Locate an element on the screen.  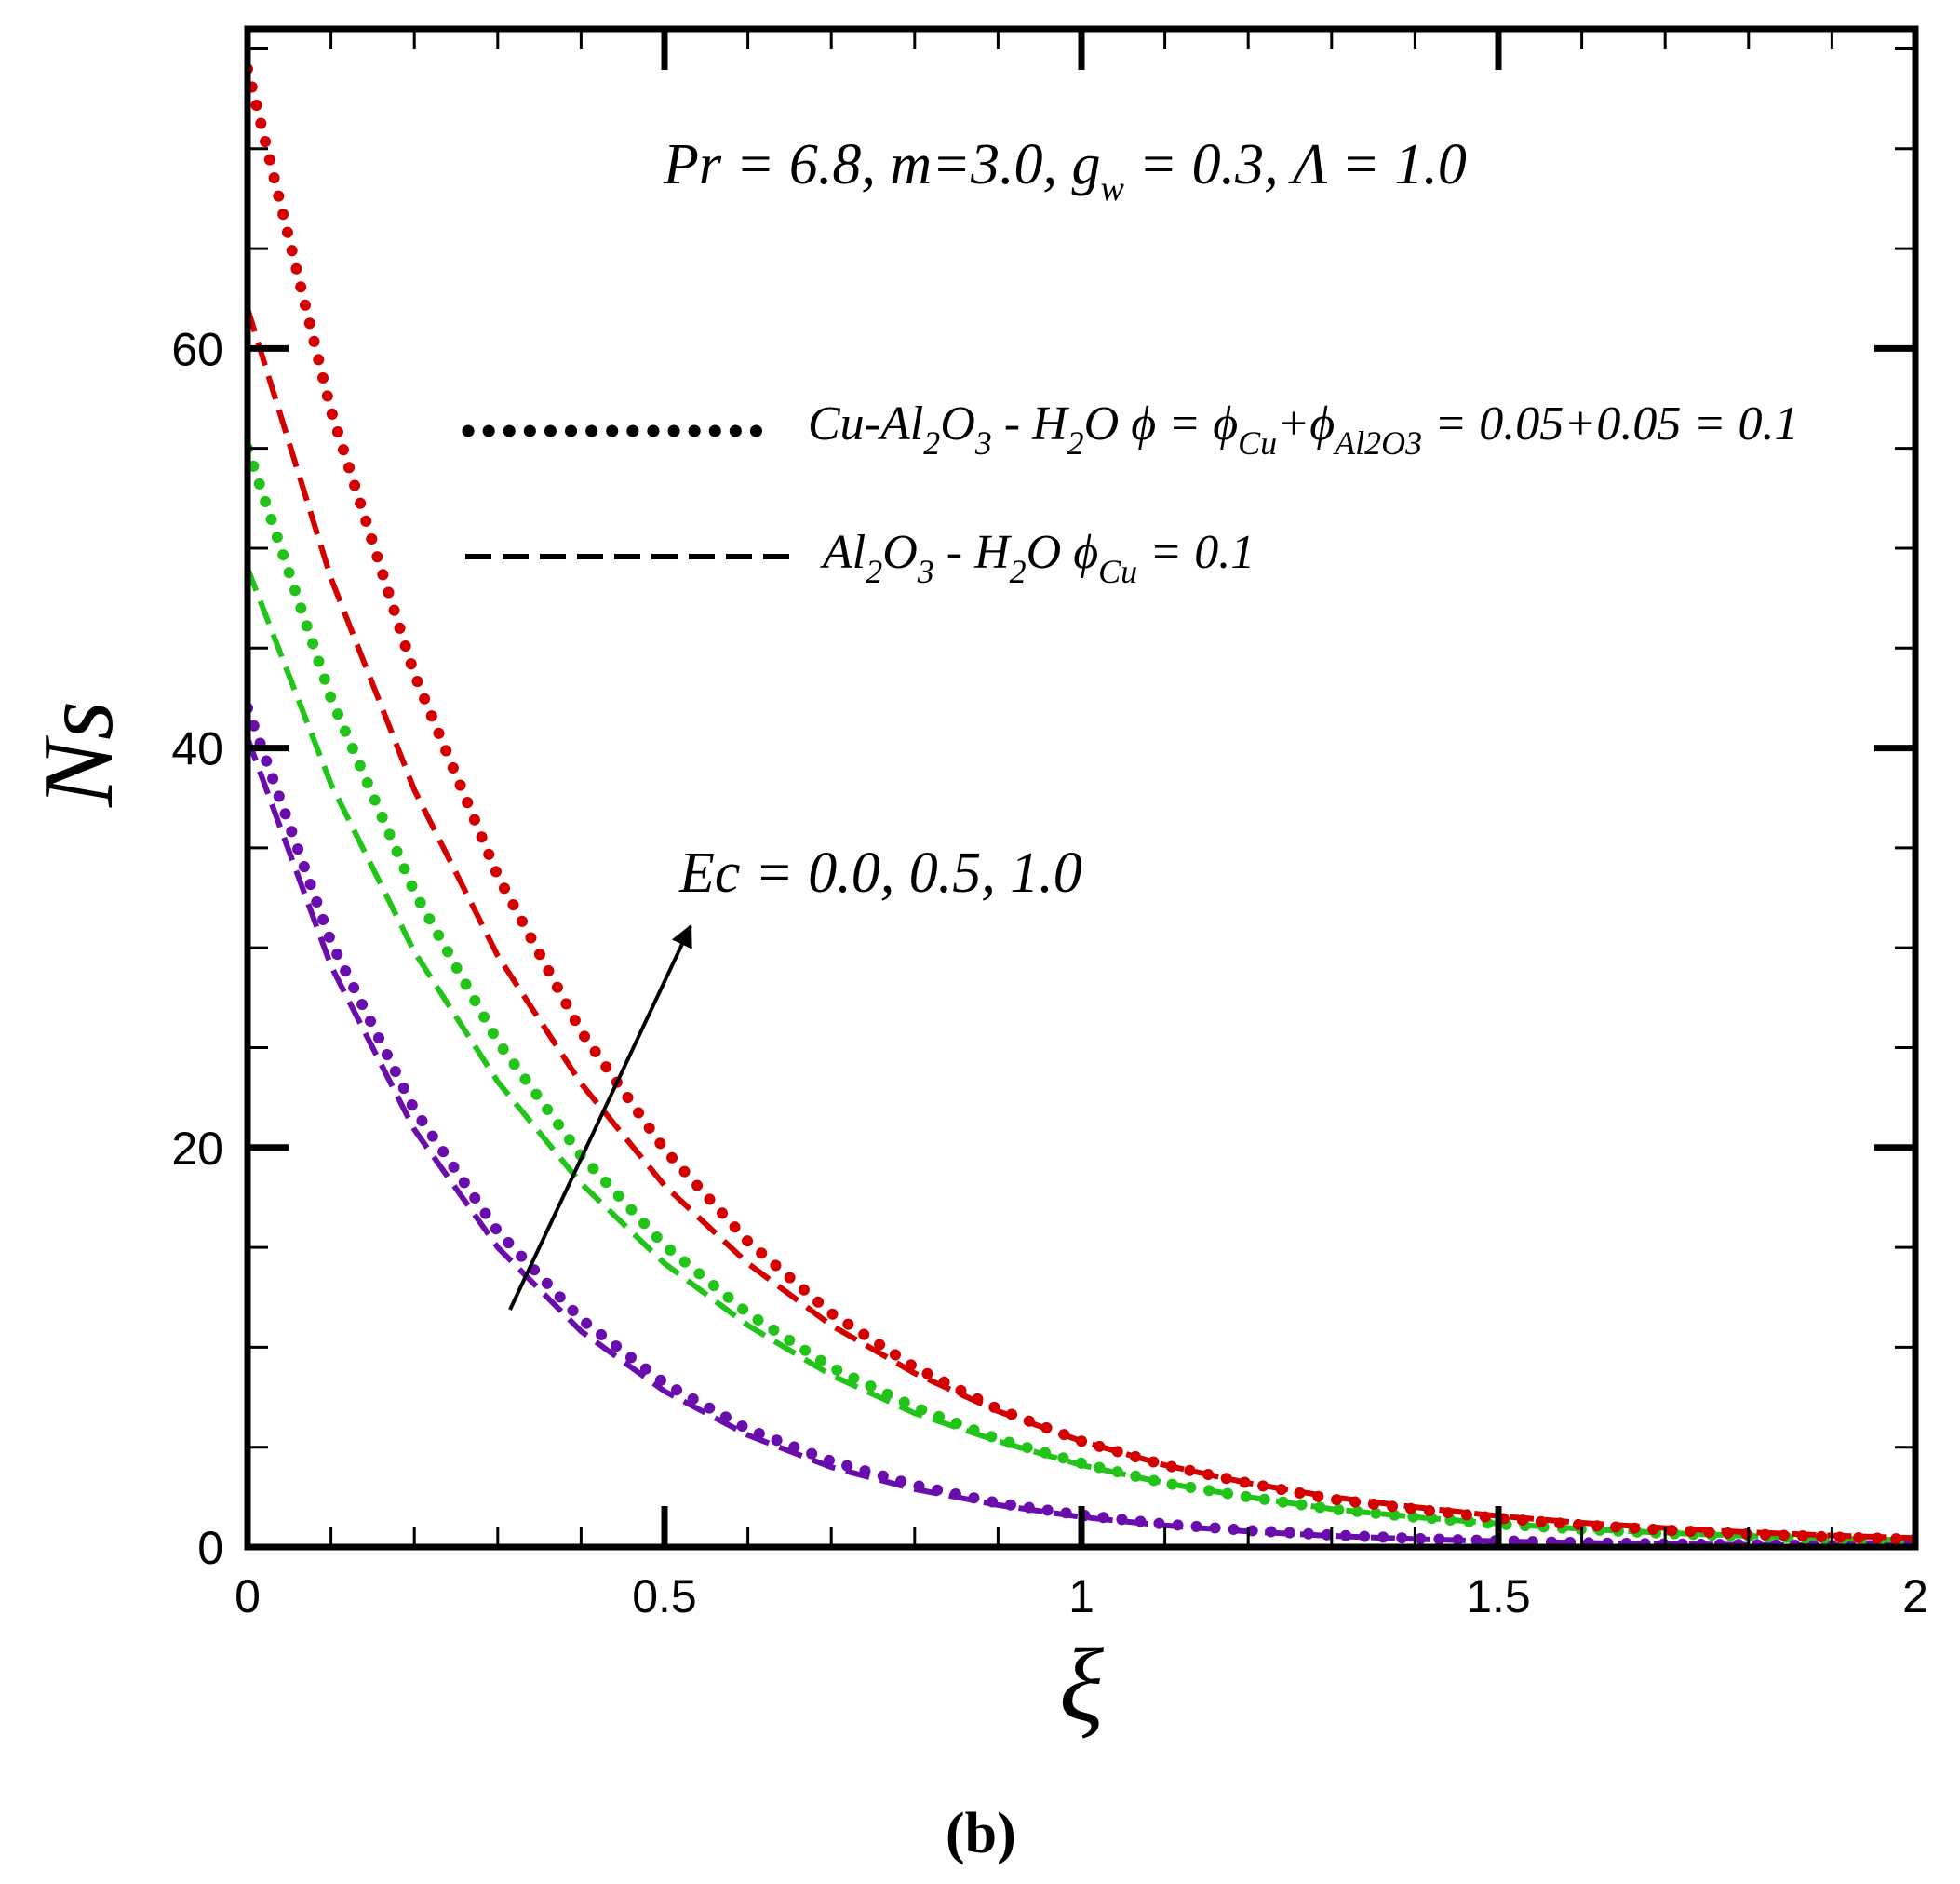
legend-label-mono: Al2O3 - H2O ϕCu = 0.1 is located at coordinates (1037, 558).